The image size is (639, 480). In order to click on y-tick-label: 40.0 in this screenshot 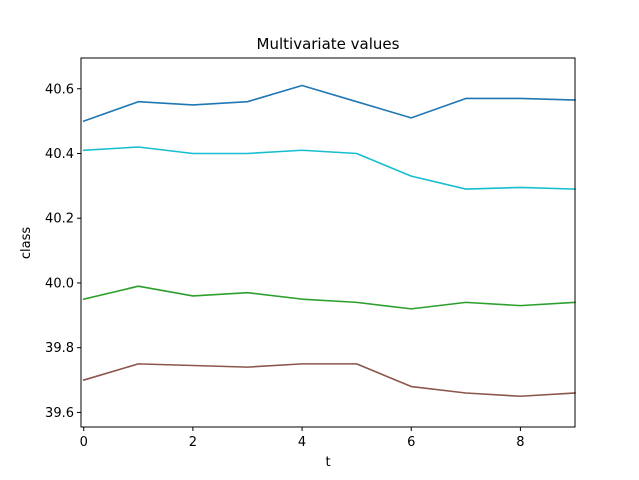, I will do `click(59, 283)`.